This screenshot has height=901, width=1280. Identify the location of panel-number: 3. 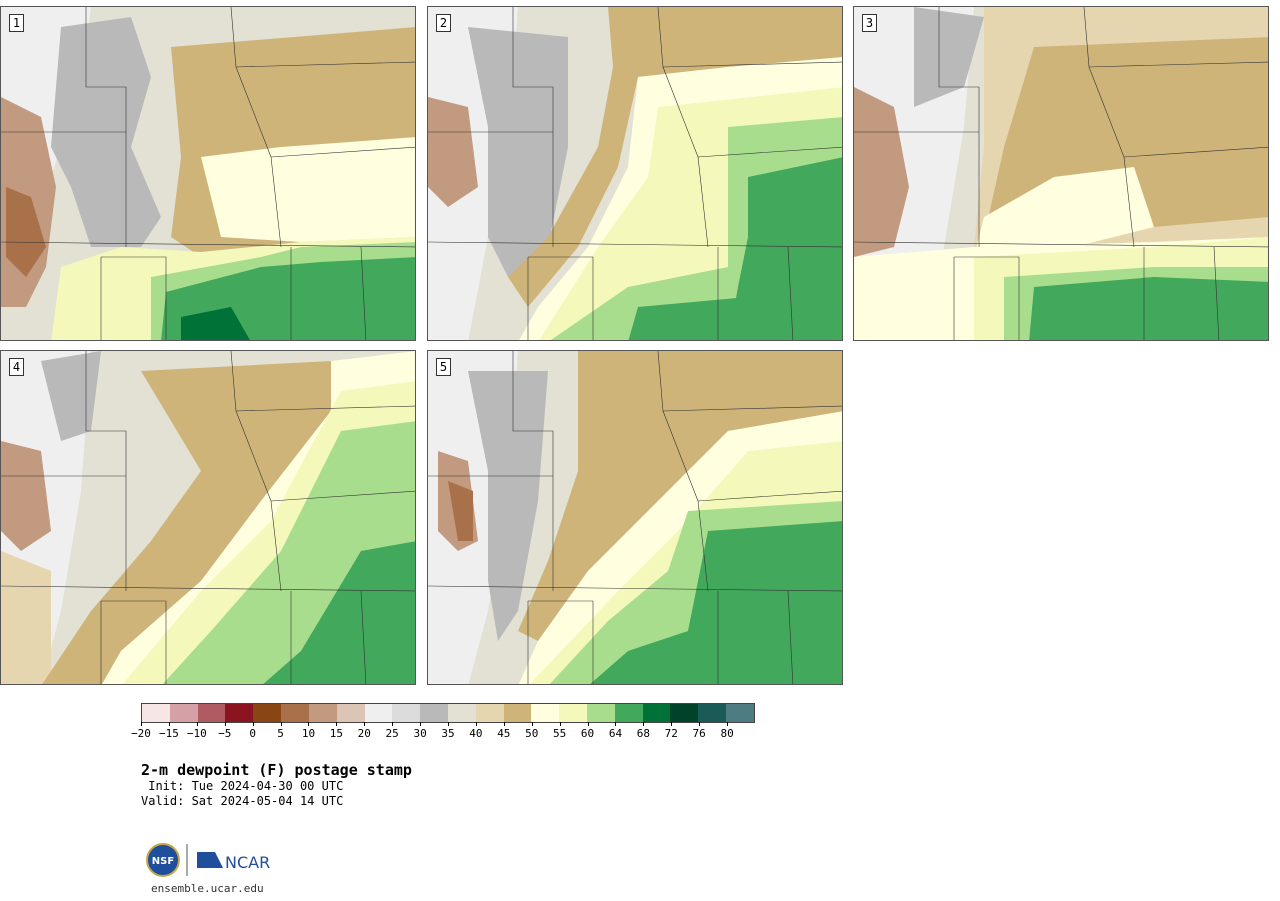
(869, 23).